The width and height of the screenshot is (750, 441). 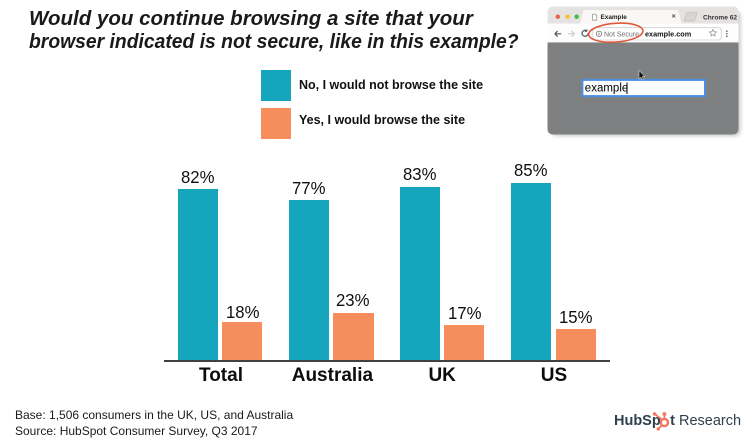 I want to click on svg-text: example.com, so click(x=668, y=33).